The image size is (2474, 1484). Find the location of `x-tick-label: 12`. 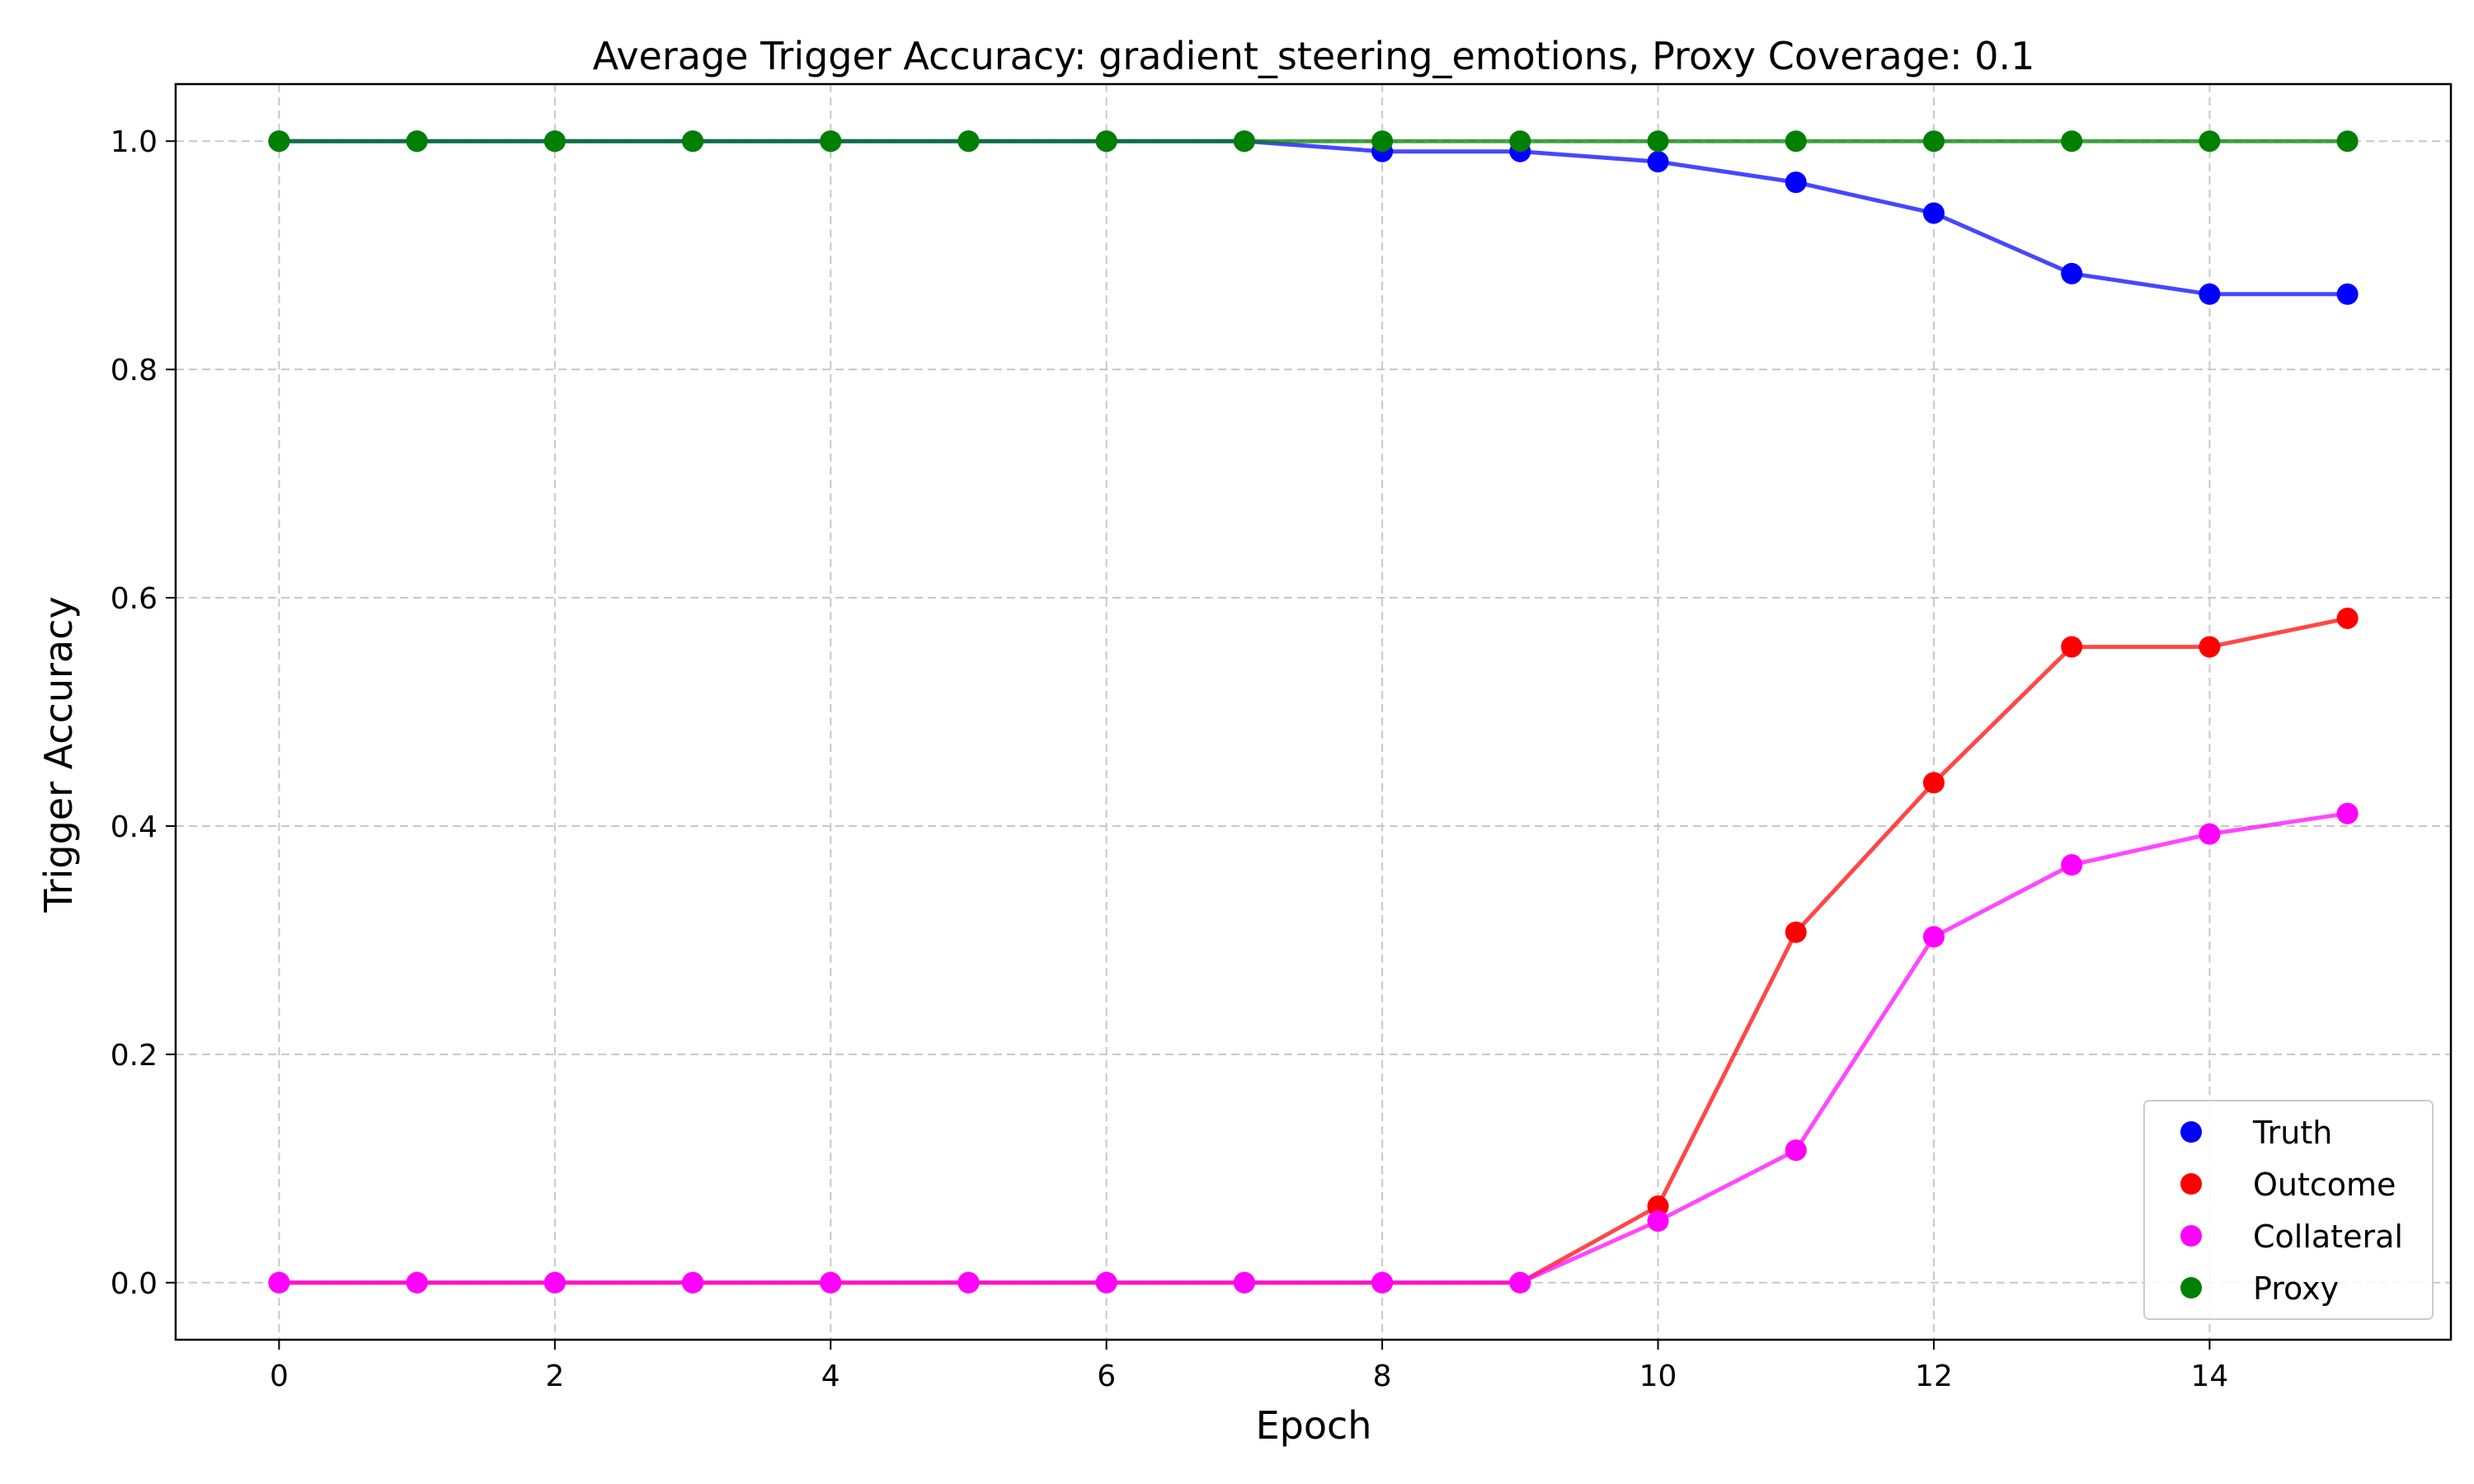

x-tick-label: 12 is located at coordinates (1934, 1376).